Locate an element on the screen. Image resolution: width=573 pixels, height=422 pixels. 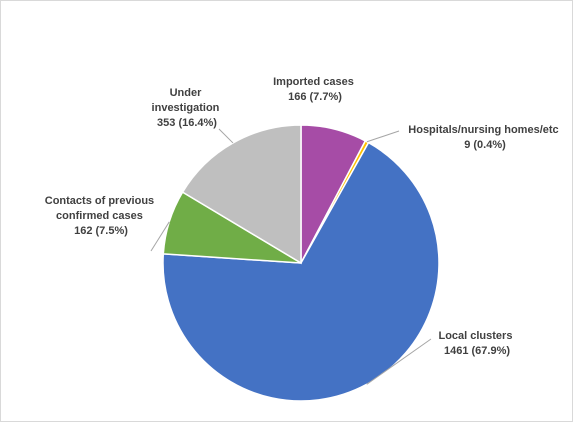
leader-line-hospitals-nursing-homes is located at coordinates (383, 136).